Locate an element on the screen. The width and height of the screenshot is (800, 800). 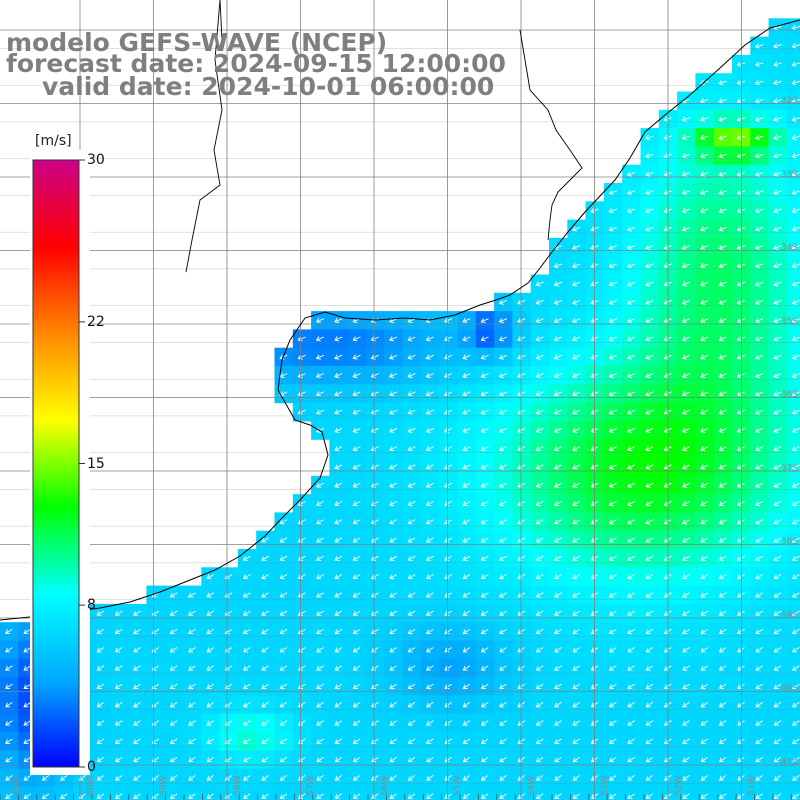
colorbar-tick-label: 30 is located at coordinates (96, 160).